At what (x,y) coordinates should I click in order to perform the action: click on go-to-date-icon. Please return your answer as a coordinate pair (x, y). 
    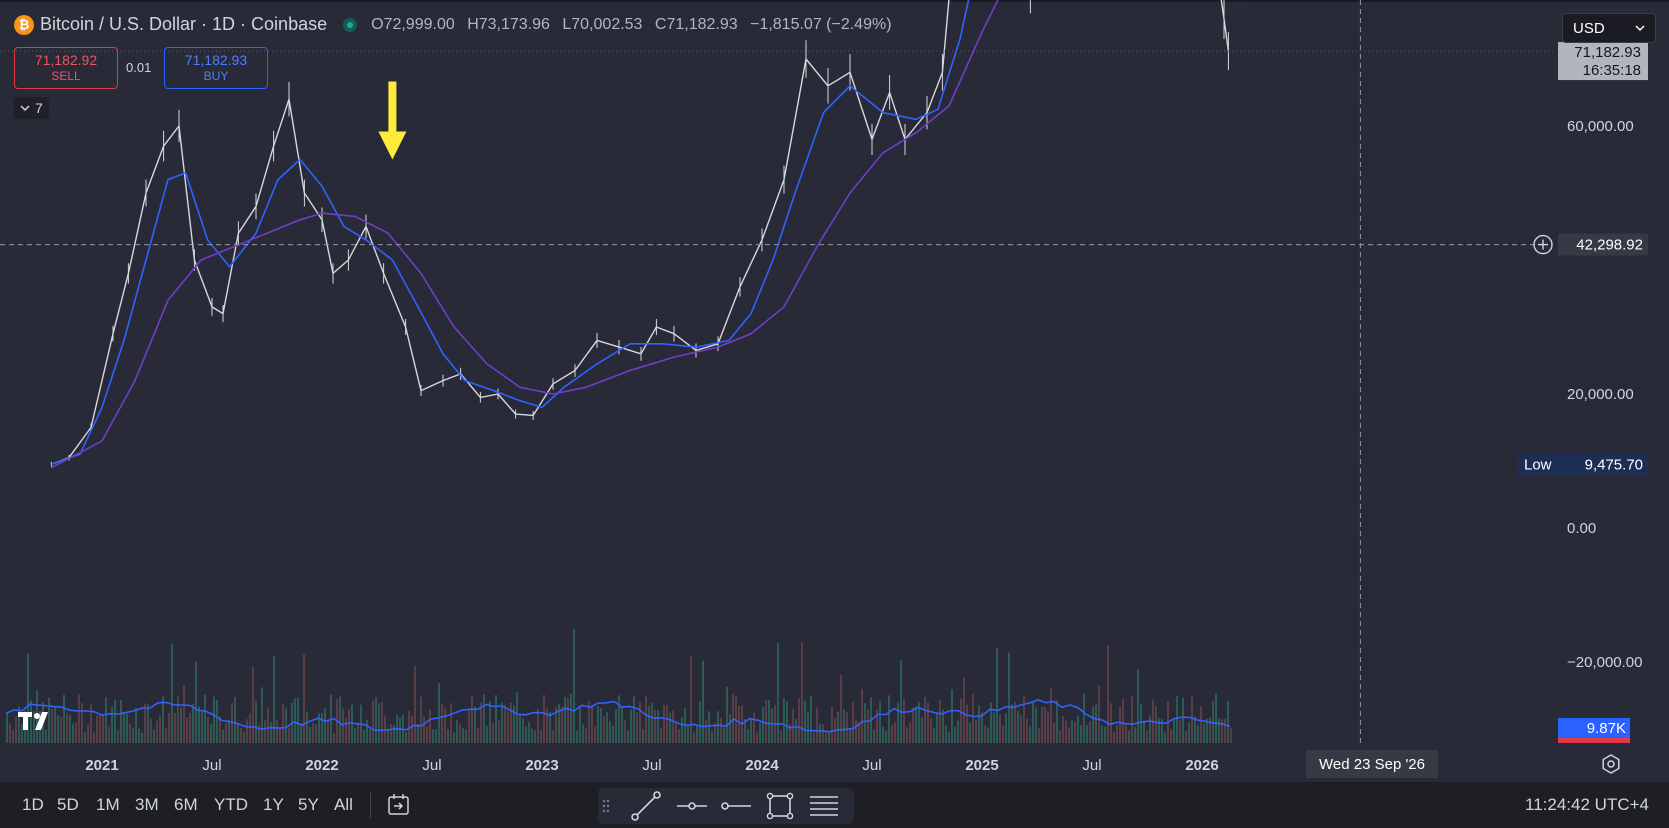
    Looking at the image, I should click on (399, 805).